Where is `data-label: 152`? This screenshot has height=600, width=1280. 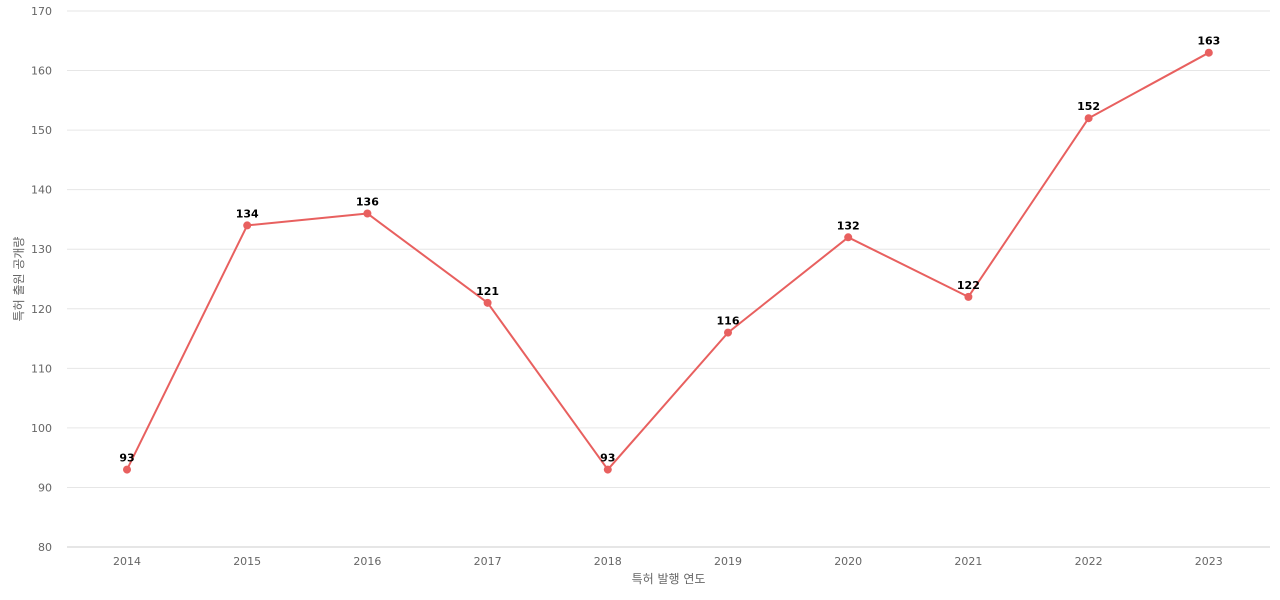
data-label: 152 is located at coordinates (1088, 106).